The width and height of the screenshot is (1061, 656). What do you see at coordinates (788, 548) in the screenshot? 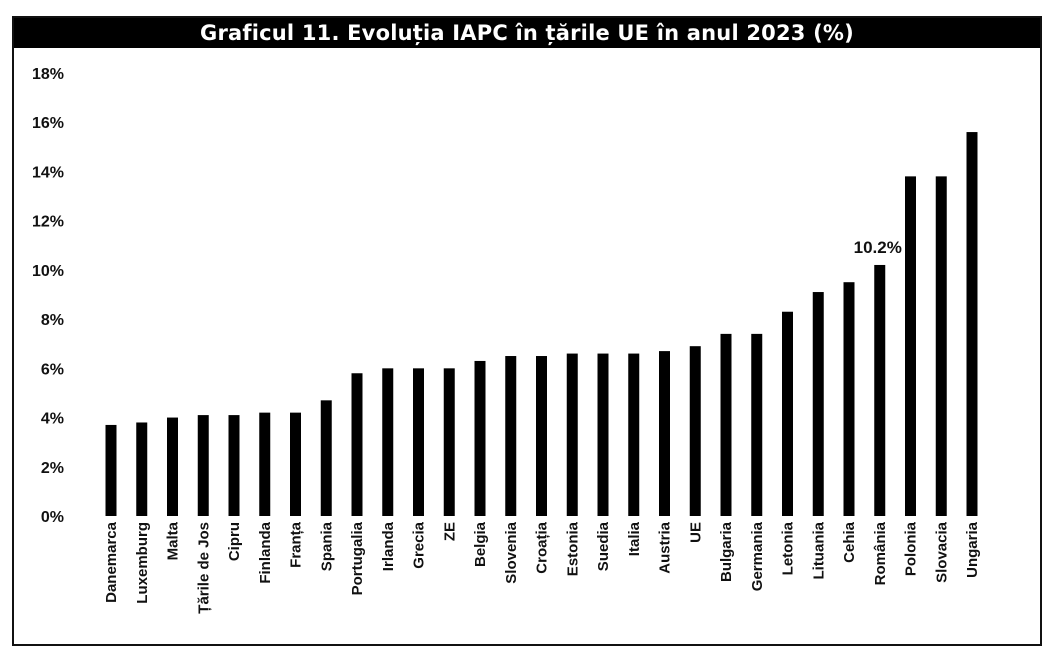
I see `x-tick-label: Letonia` at bounding box center [788, 548].